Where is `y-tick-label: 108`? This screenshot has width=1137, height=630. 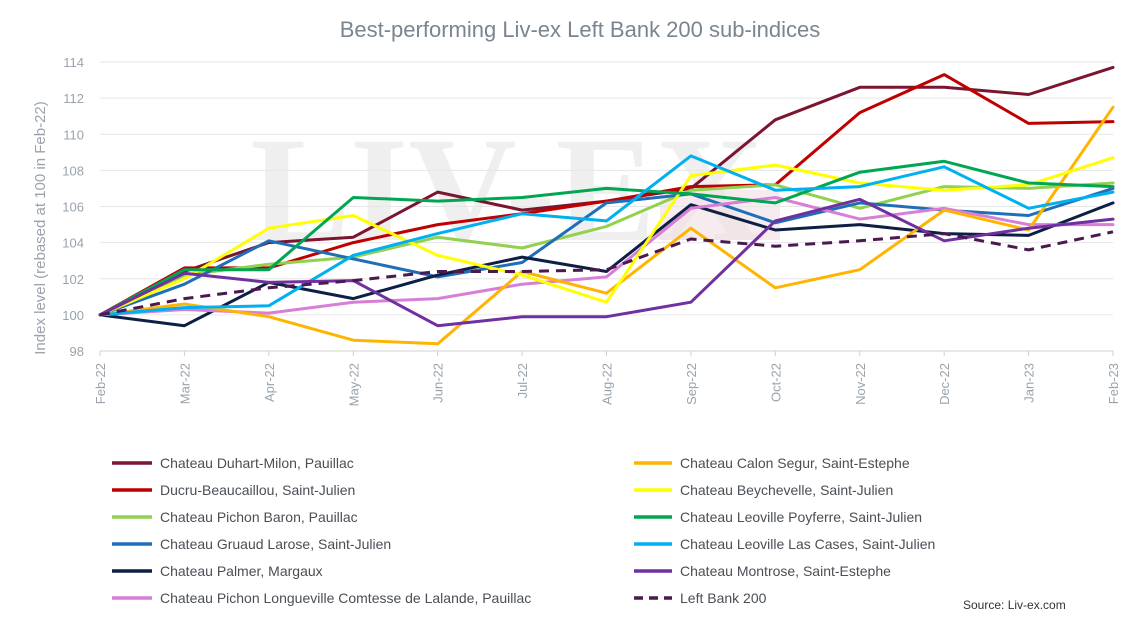 y-tick-label: 108 is located at coordinates (73, 170).